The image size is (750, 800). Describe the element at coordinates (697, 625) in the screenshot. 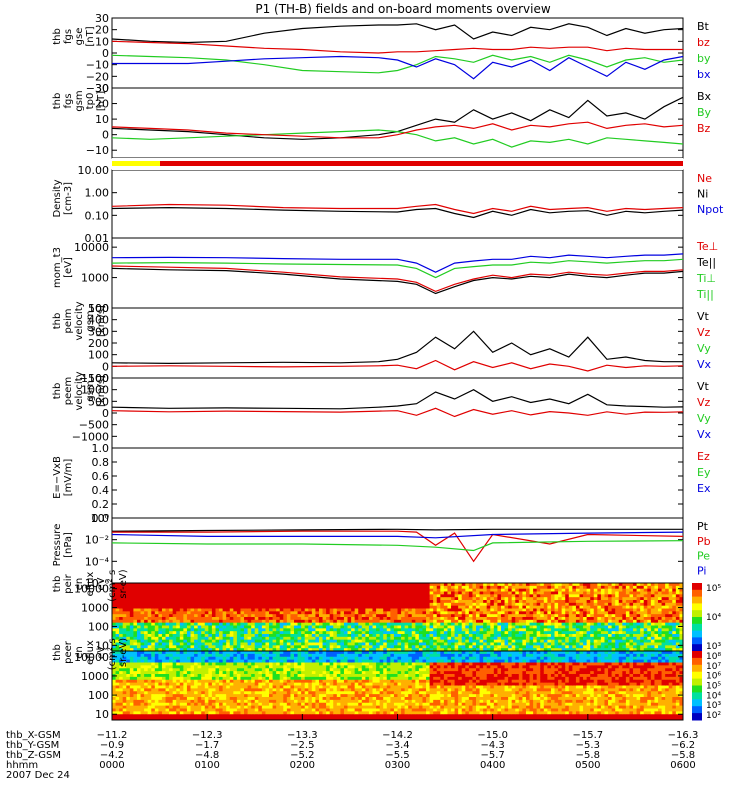

I see `colorbar-segment` at that location.